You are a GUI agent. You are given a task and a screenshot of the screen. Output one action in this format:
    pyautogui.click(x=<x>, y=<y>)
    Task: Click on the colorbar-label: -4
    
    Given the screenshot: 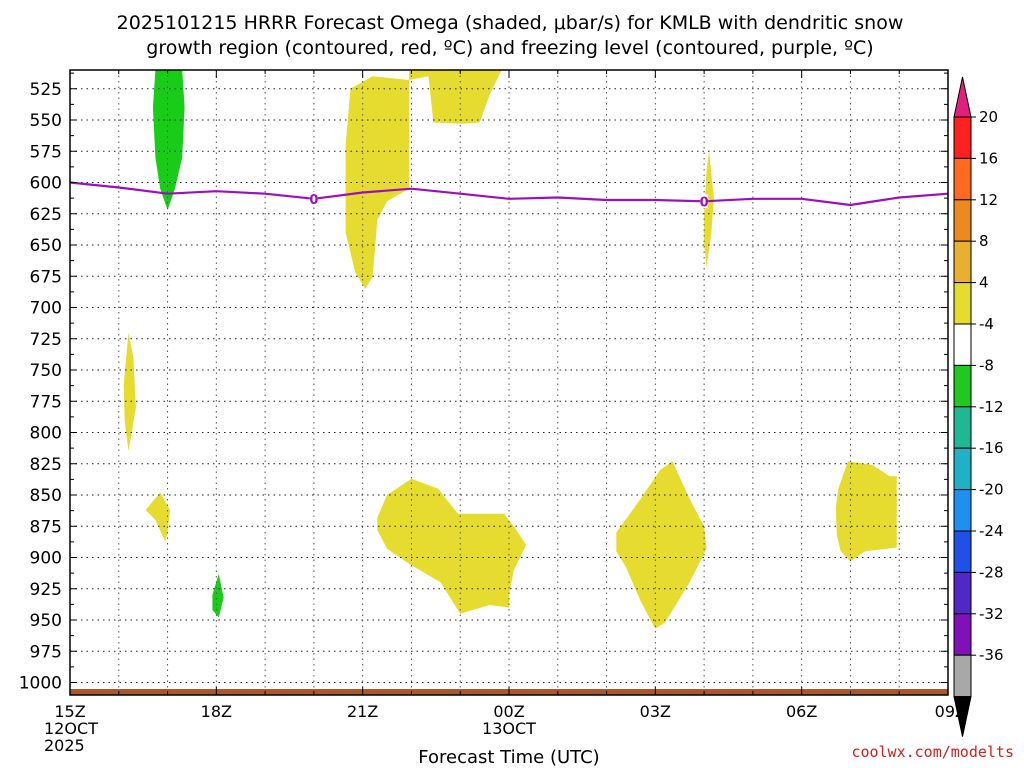 What is the action you would take?
    pyautogui.click(x=986, y=324)
    